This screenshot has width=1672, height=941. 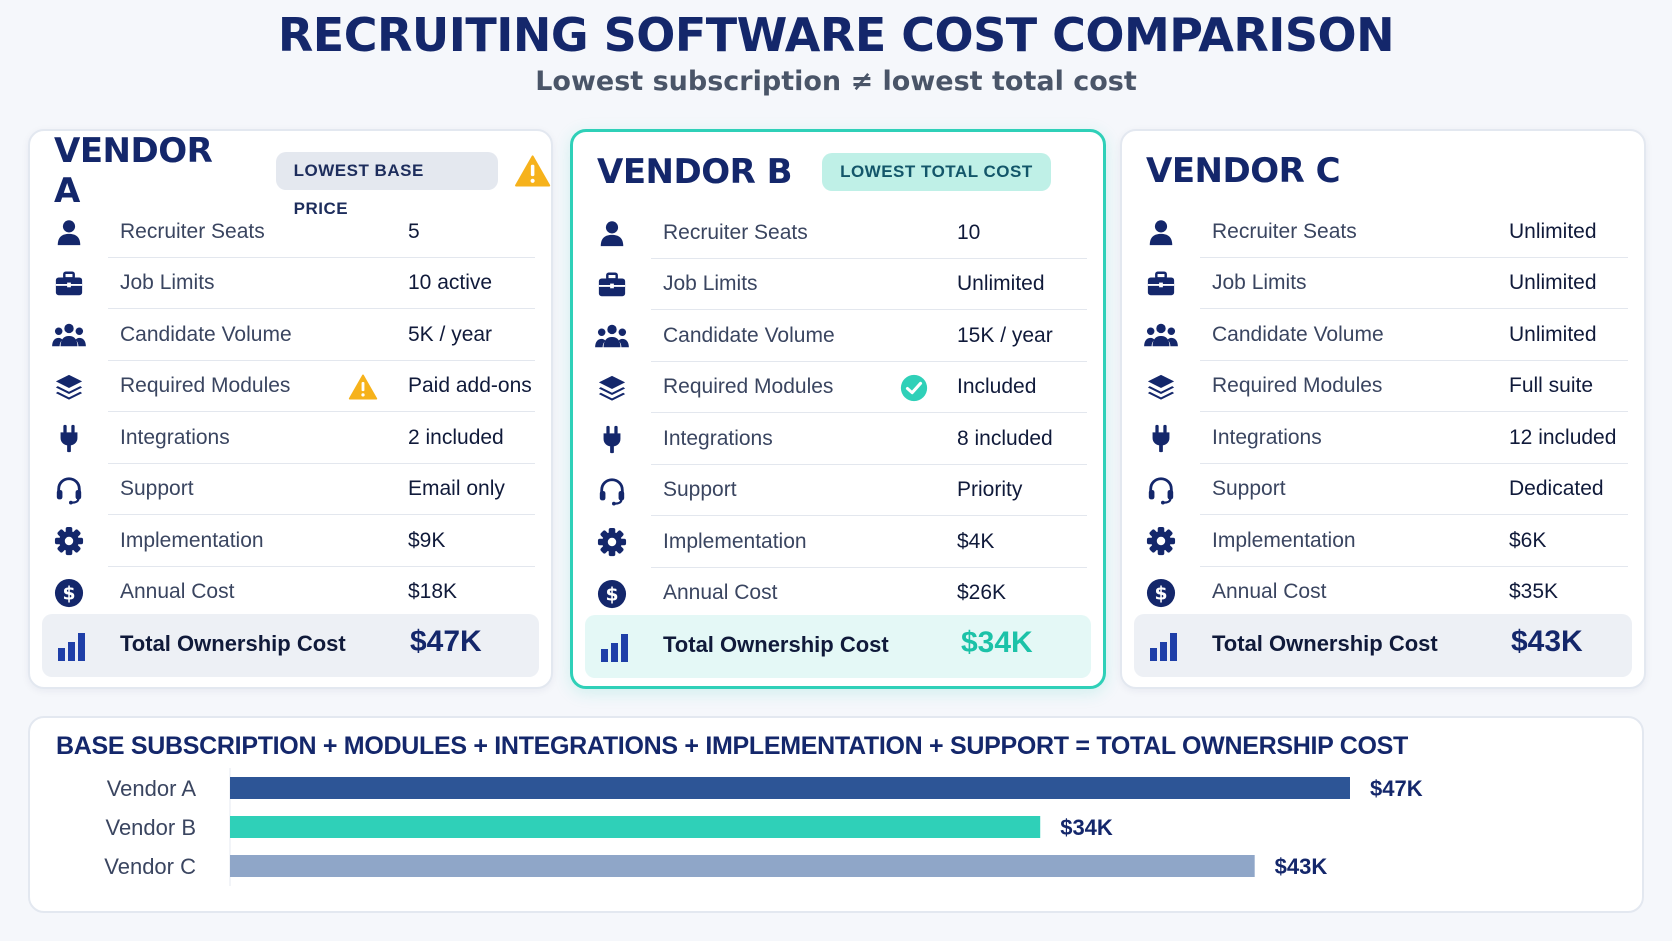 I want to click on feature-row: Implementation $4K, so click(x=838, y=542).